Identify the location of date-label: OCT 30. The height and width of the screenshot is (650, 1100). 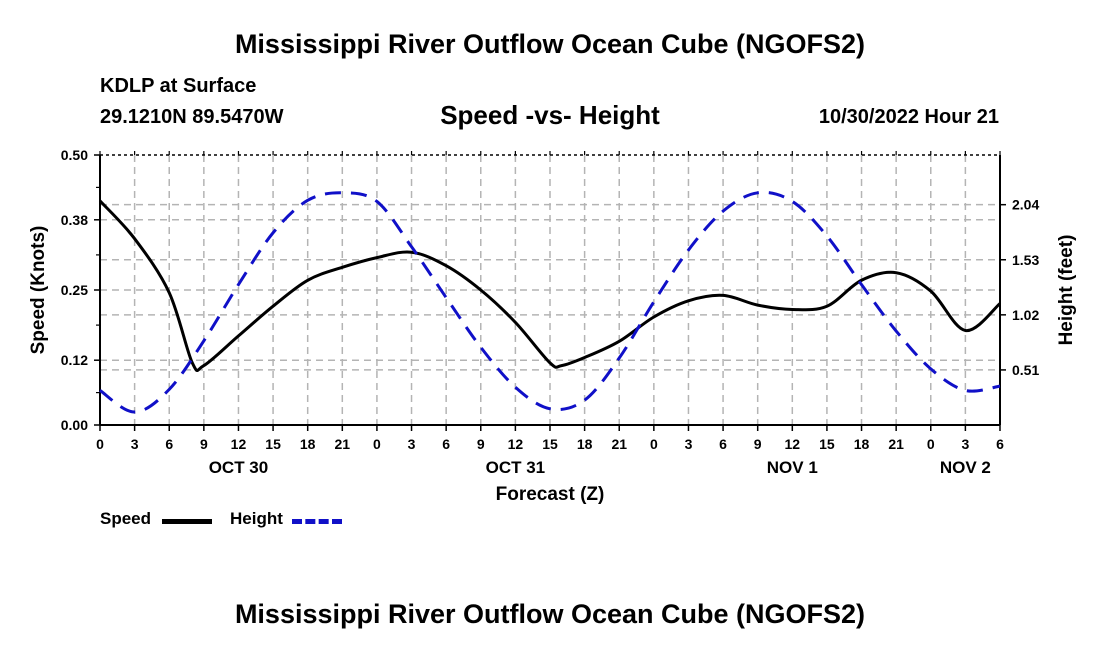
(239, 467).